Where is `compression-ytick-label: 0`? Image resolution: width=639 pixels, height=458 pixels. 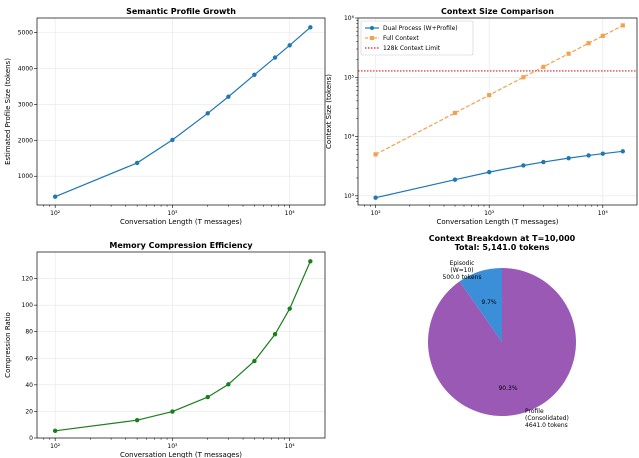 compression-ytick-label: 0 is located at coordinates (31, 438).